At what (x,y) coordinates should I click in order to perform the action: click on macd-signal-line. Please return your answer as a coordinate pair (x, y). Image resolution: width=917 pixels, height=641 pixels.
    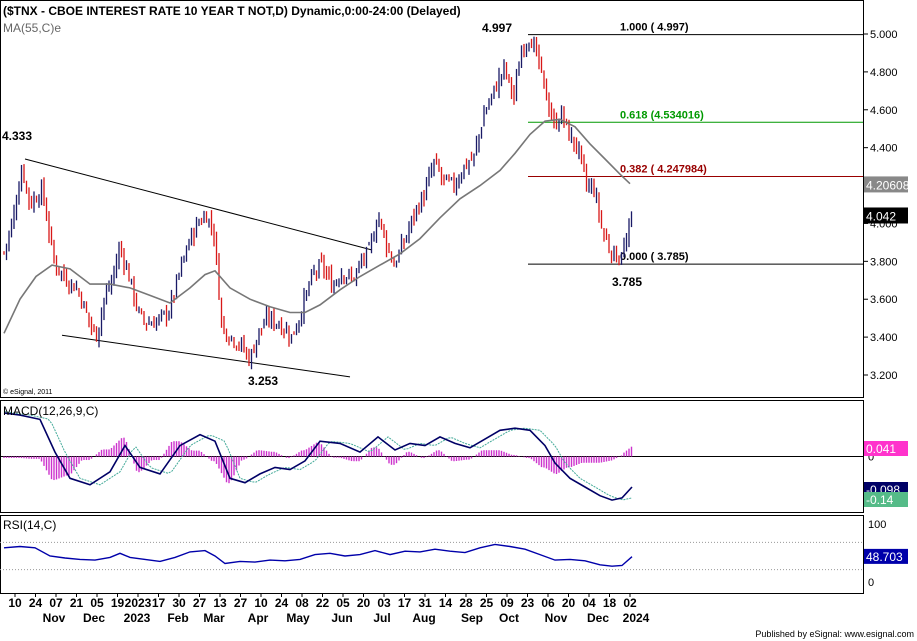
    Looking at the image, I should click on (318, 456).